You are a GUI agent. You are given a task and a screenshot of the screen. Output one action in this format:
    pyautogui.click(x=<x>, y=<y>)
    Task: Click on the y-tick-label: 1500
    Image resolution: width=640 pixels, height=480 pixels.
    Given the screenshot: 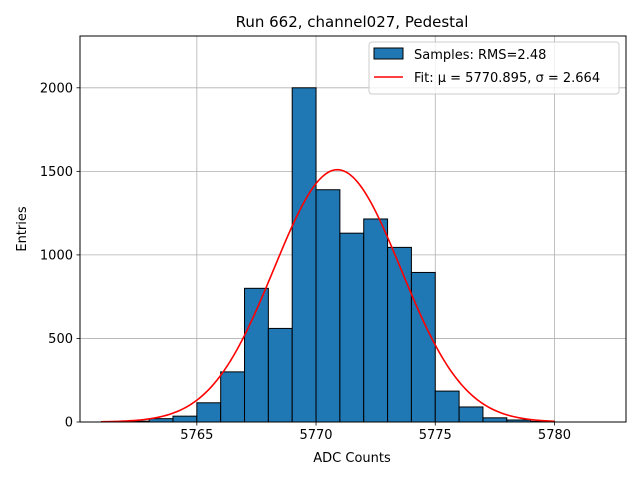 What is the action you would take?
    pyautogui.click(x=56, y=172)
    